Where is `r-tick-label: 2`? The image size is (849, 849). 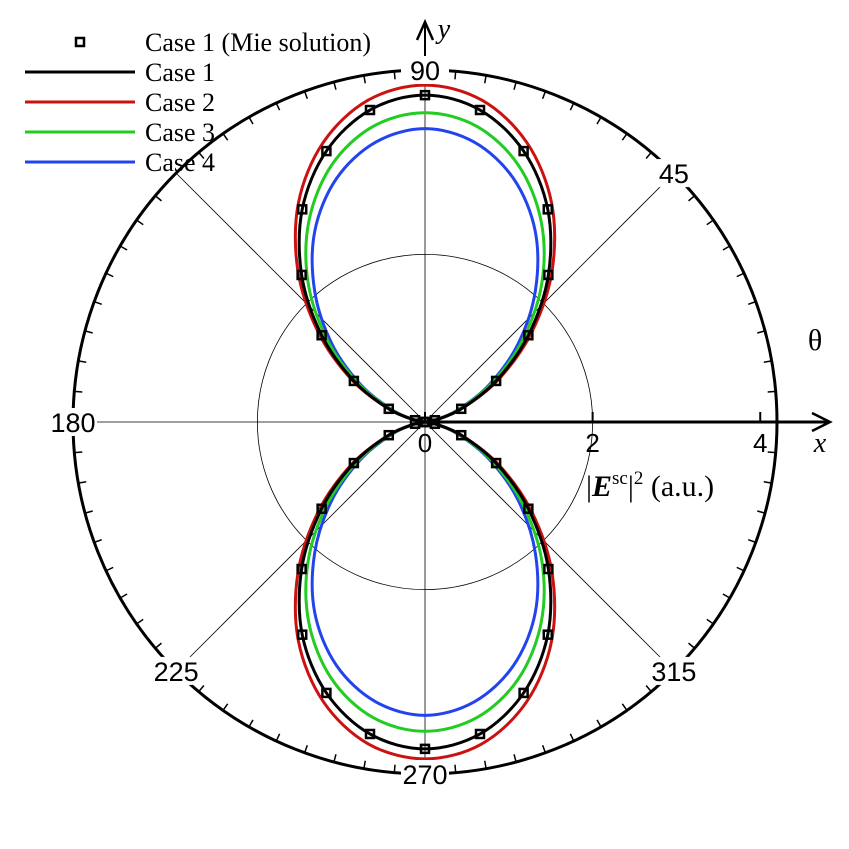 r-tick-label: 2 is located at coordinates (592, 443).